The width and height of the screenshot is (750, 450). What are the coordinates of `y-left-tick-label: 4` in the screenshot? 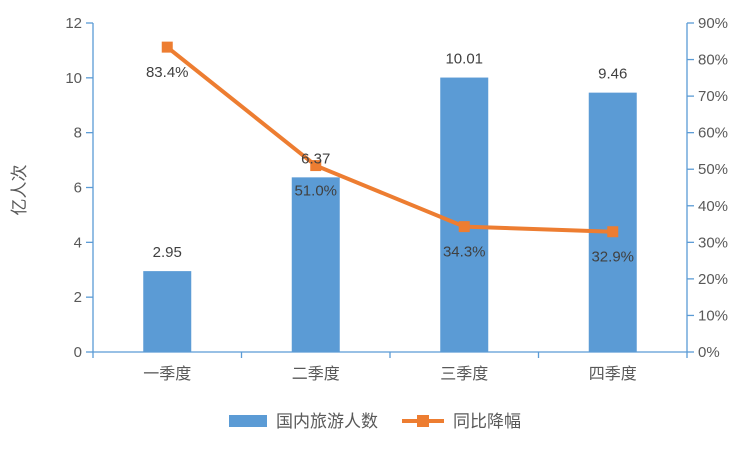 It's located at (78, 242).